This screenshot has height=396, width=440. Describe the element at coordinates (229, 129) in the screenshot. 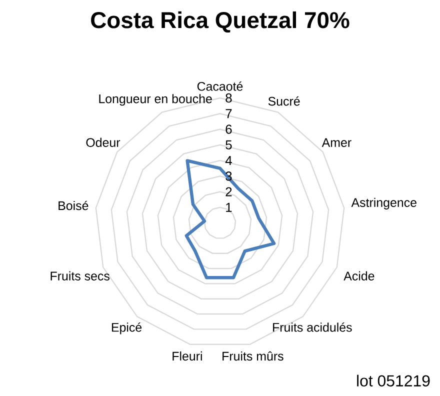

I see `y-tick-label: 6` at that location.